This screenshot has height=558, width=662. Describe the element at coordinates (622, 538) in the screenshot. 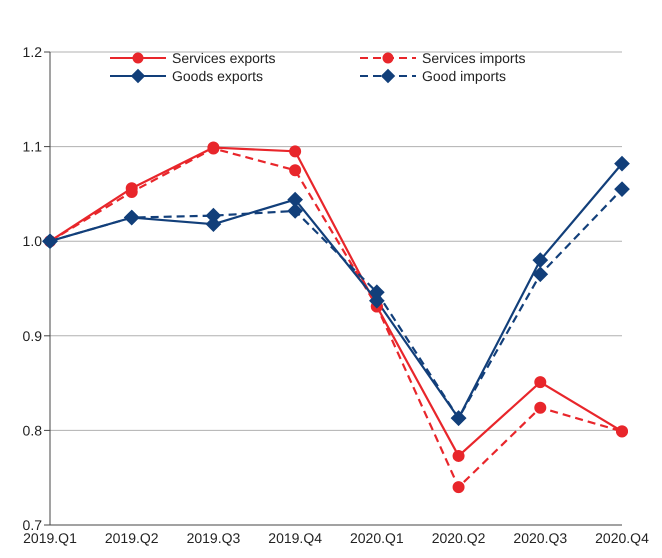

I see `x-tick-label: 2020.Q4` at that location.